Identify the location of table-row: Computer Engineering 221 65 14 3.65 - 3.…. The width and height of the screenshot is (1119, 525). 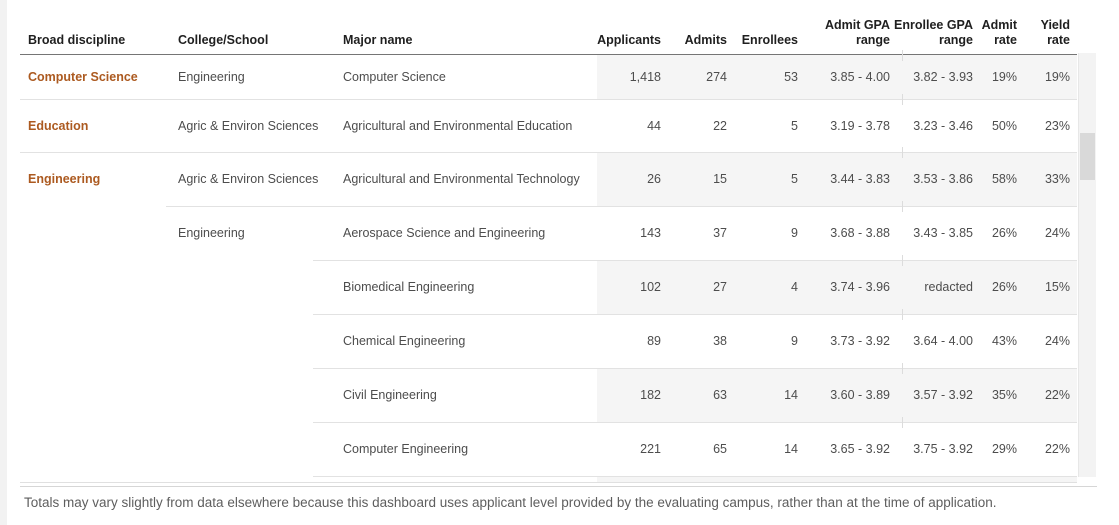
(548, 446).